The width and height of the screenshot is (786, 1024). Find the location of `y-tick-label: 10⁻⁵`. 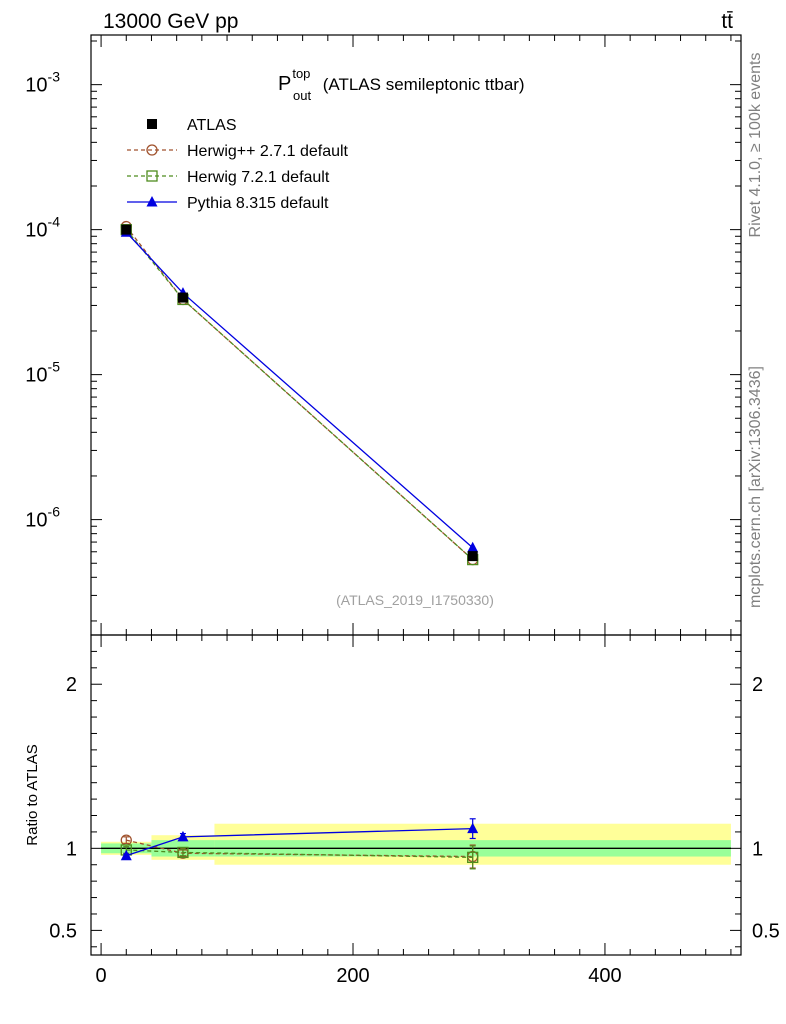

y-tick-label: 10⁻⁵ is located at coordinates (42, 373).